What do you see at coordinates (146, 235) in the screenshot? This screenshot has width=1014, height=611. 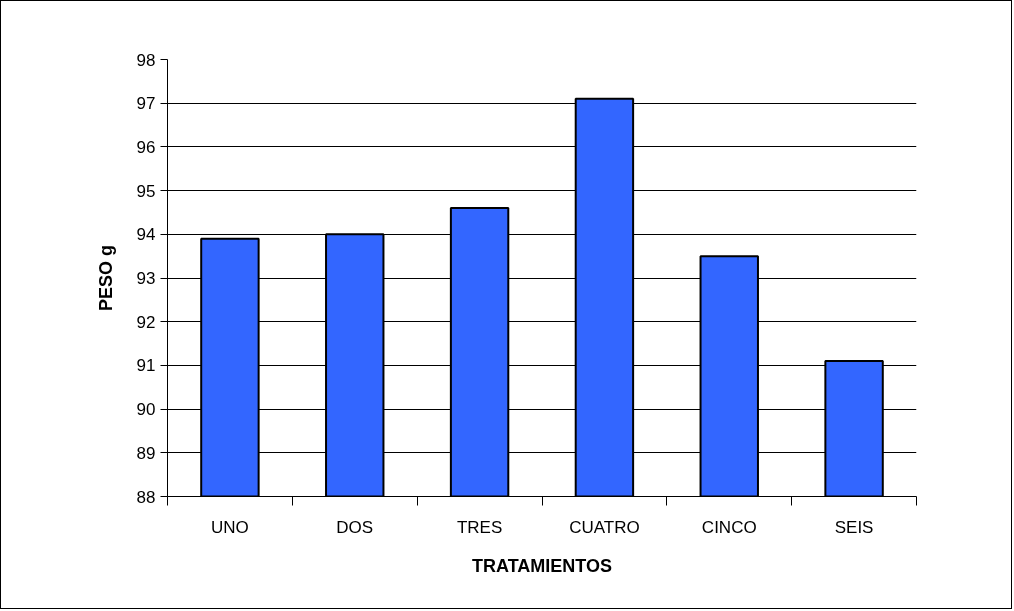 I see `y-tick-label: 94` at bounding box center [146, 235].